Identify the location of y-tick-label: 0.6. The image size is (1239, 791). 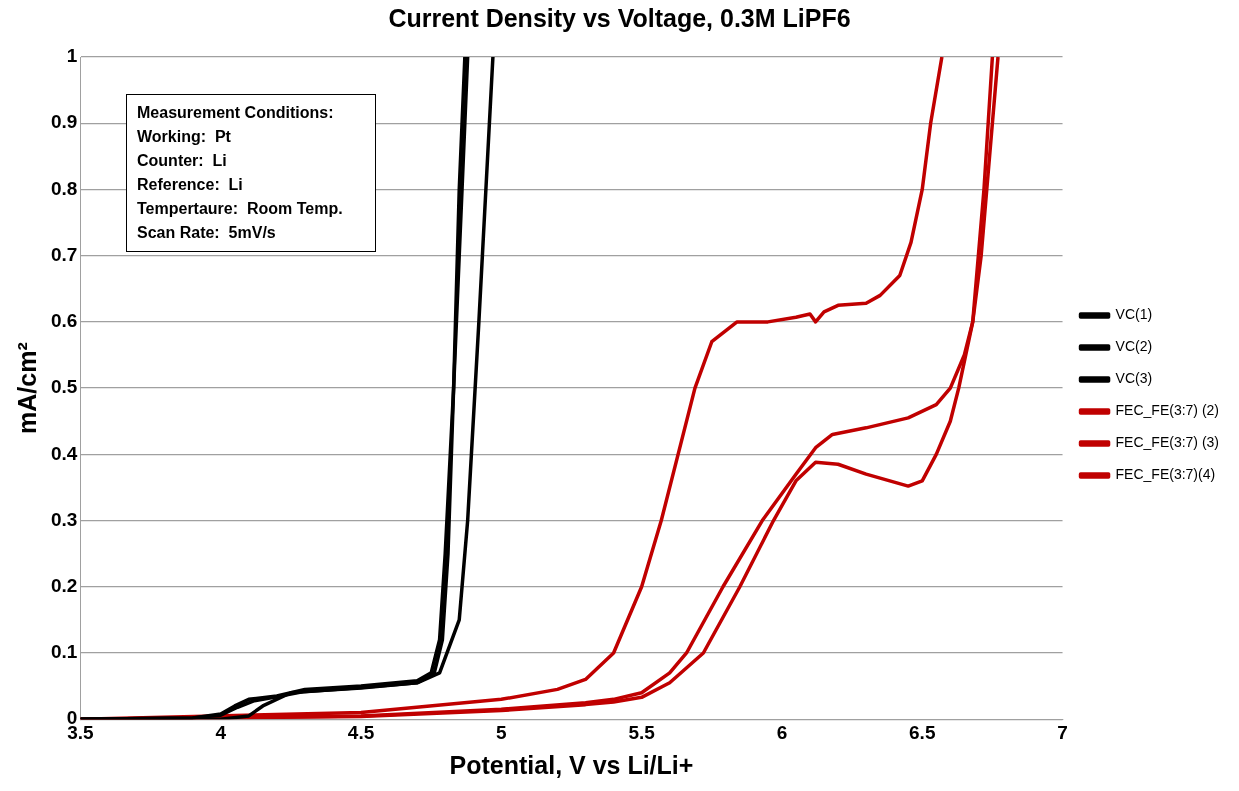
(64, 321).